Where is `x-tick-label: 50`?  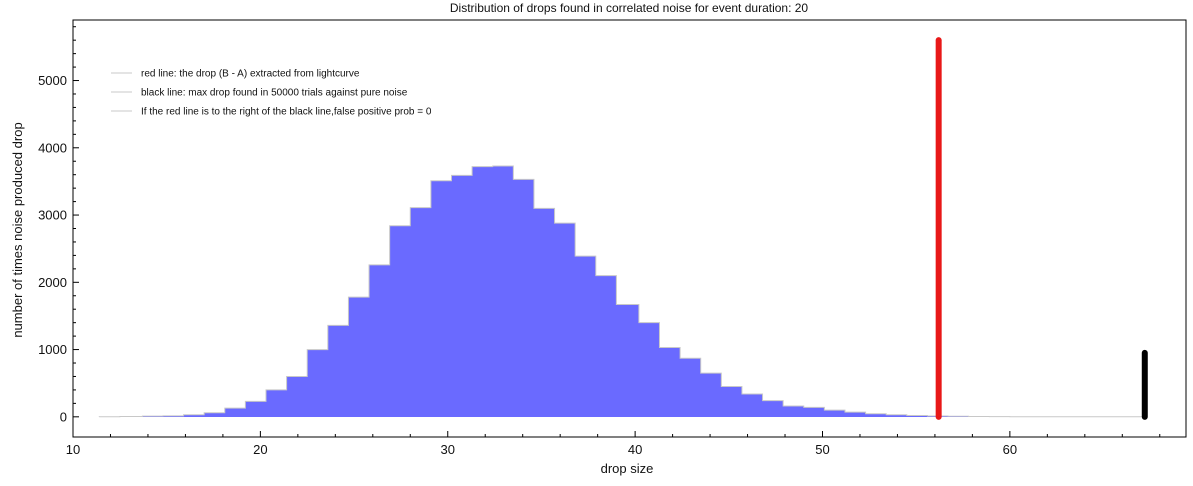
x-tick-label: 50 is located at coordinates (822, 449).